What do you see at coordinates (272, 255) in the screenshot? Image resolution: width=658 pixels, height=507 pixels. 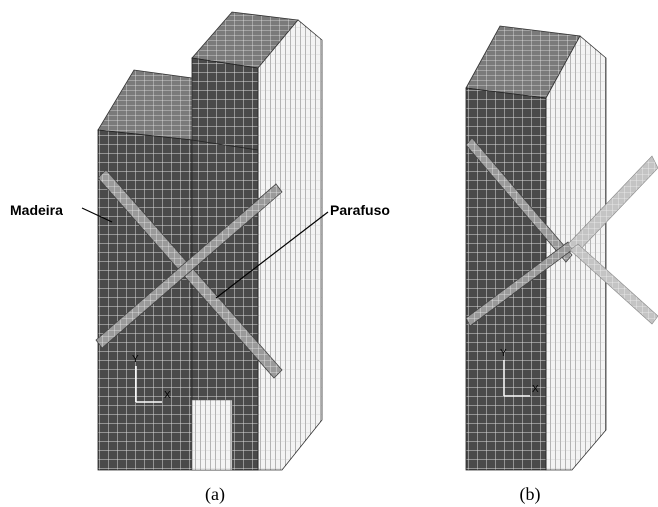 I see `leader-parafuso` at bounding box center [272, 255].